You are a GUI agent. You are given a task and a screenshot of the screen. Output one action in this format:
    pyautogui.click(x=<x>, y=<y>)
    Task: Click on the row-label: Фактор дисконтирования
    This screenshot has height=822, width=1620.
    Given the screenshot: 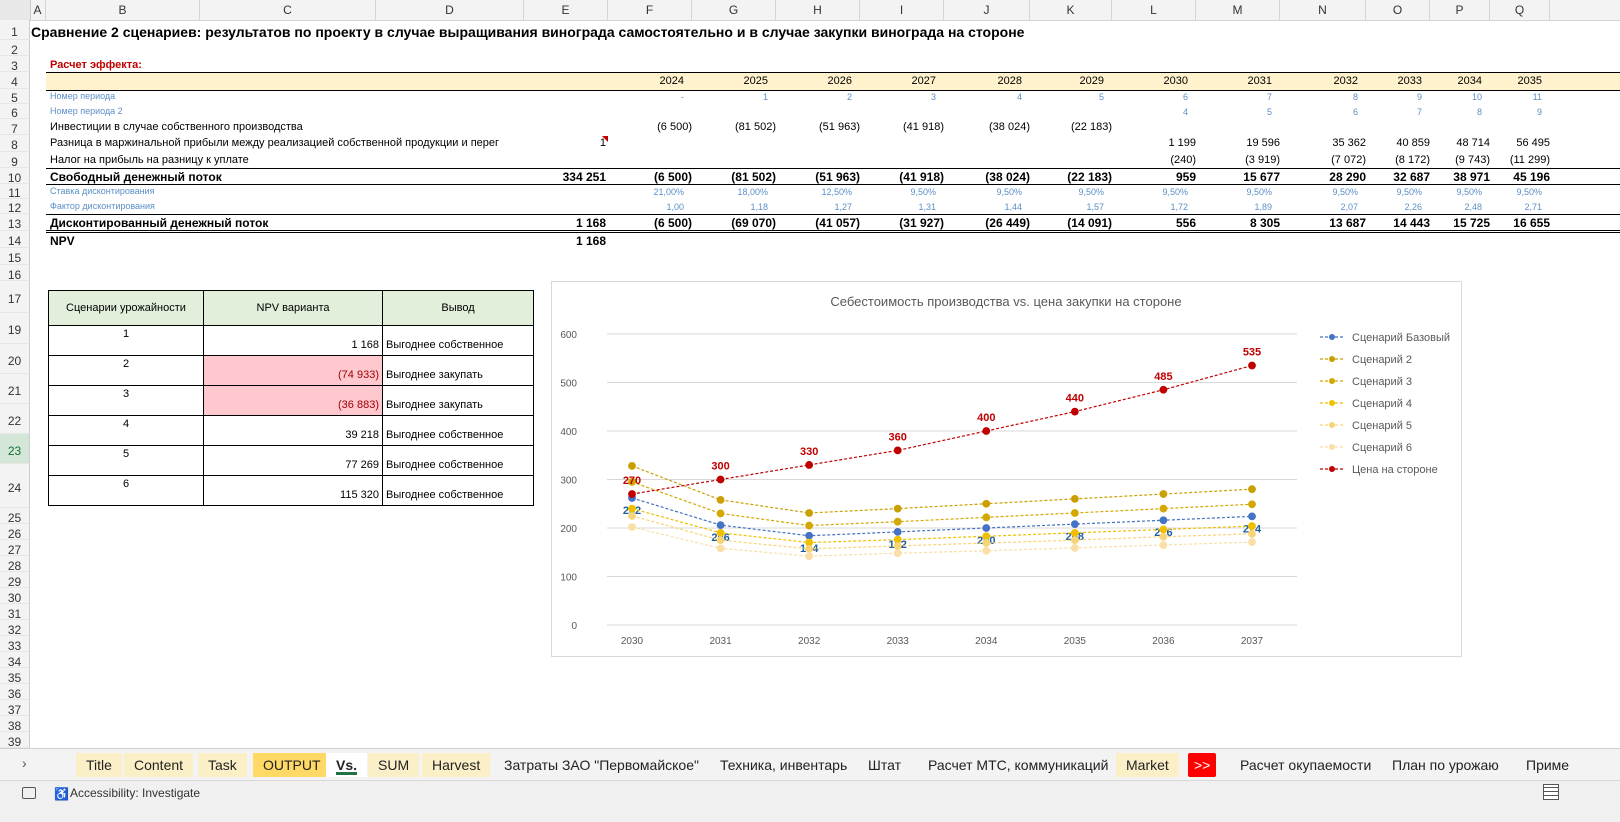 What is the action you would take?
    pyautogui.click(x=102, y=206)
    